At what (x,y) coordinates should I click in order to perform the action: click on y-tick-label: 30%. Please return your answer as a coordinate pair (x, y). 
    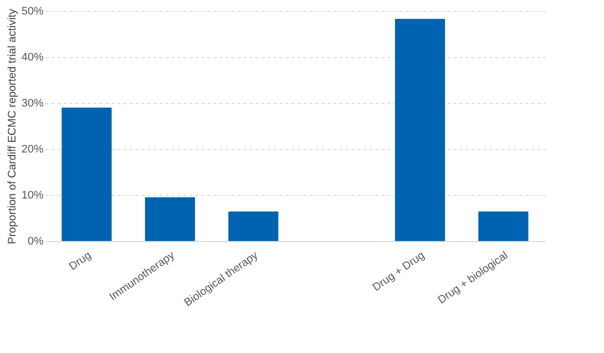
    Looking at the image, I should click on (32, 104).